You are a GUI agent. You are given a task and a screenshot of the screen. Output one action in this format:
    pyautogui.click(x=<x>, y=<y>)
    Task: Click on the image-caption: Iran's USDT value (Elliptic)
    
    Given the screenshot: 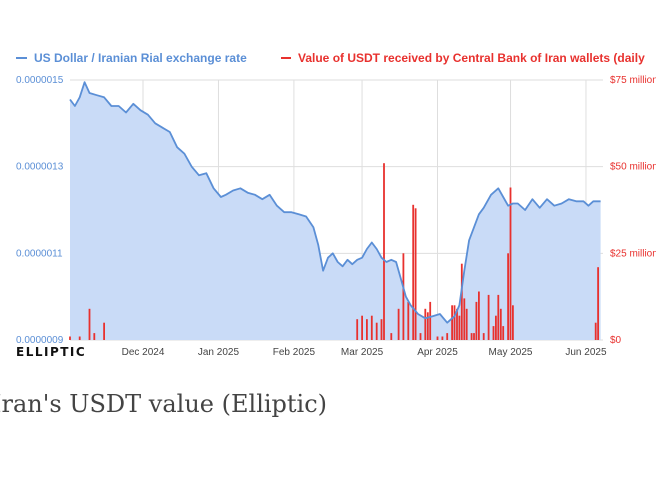 What is the action you would take?
    pyautogui.click(x=164, y=404)
    